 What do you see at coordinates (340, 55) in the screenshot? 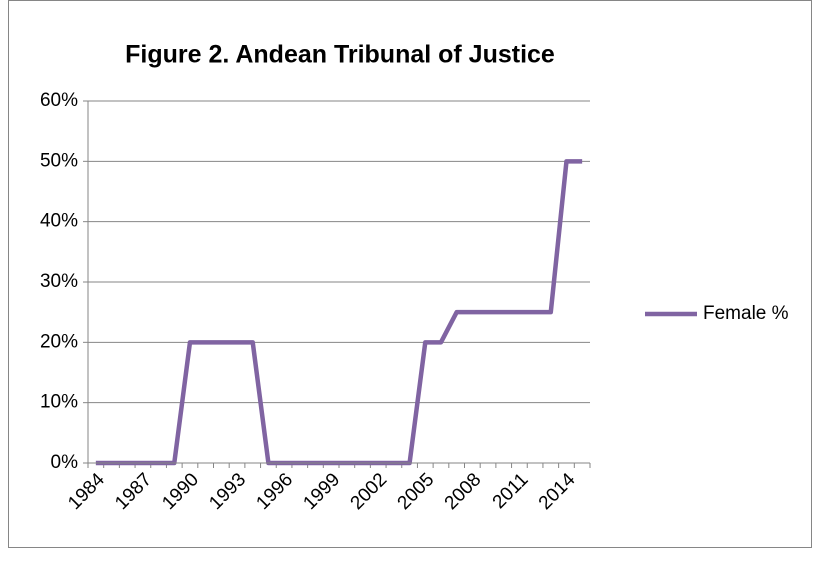
I see `chart-title: Figure 2. Andean Tribunal of Justice` at bounding box center [340, 55].